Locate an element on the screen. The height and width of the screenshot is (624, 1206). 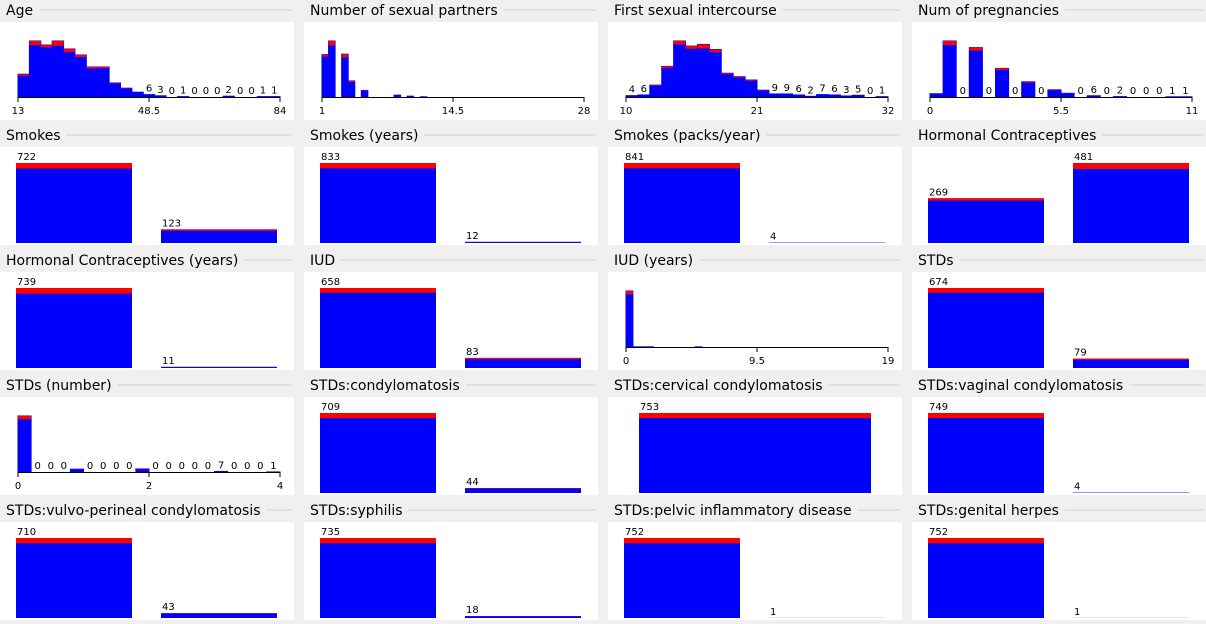
count-label: 123 is located at coordinates (171, 223).